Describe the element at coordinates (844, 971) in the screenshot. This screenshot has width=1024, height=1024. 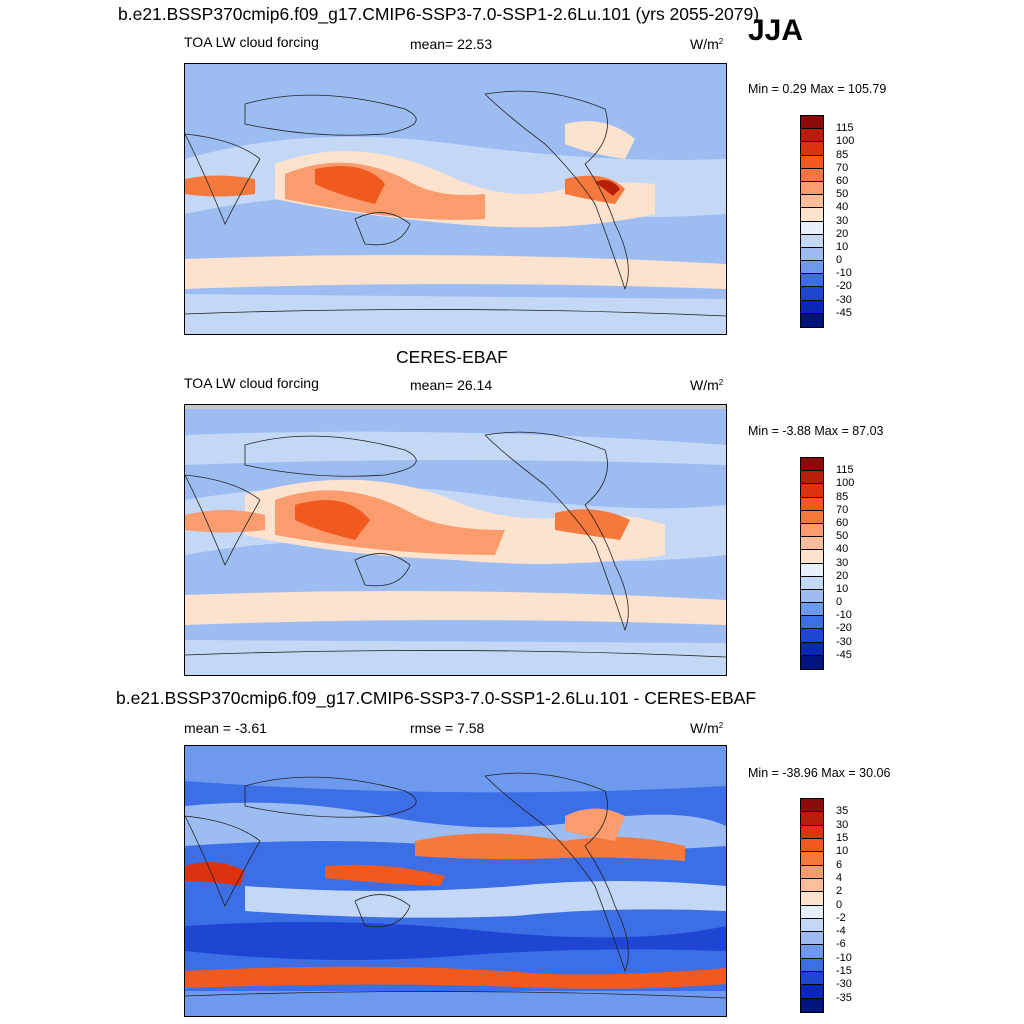
I see `colorbar-tick-label: -15` at that location.